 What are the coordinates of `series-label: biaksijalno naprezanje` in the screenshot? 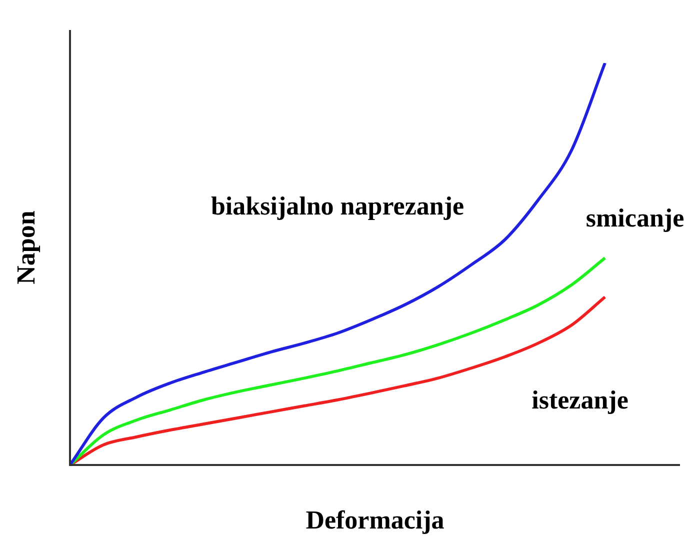 It's located at (337, 205).